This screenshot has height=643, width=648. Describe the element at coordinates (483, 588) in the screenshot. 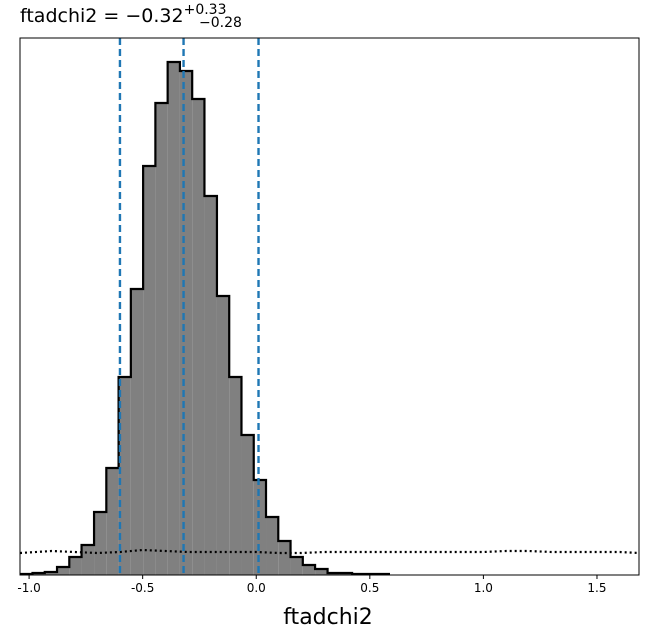

I see `x-tick-label: 1.0` at that location.